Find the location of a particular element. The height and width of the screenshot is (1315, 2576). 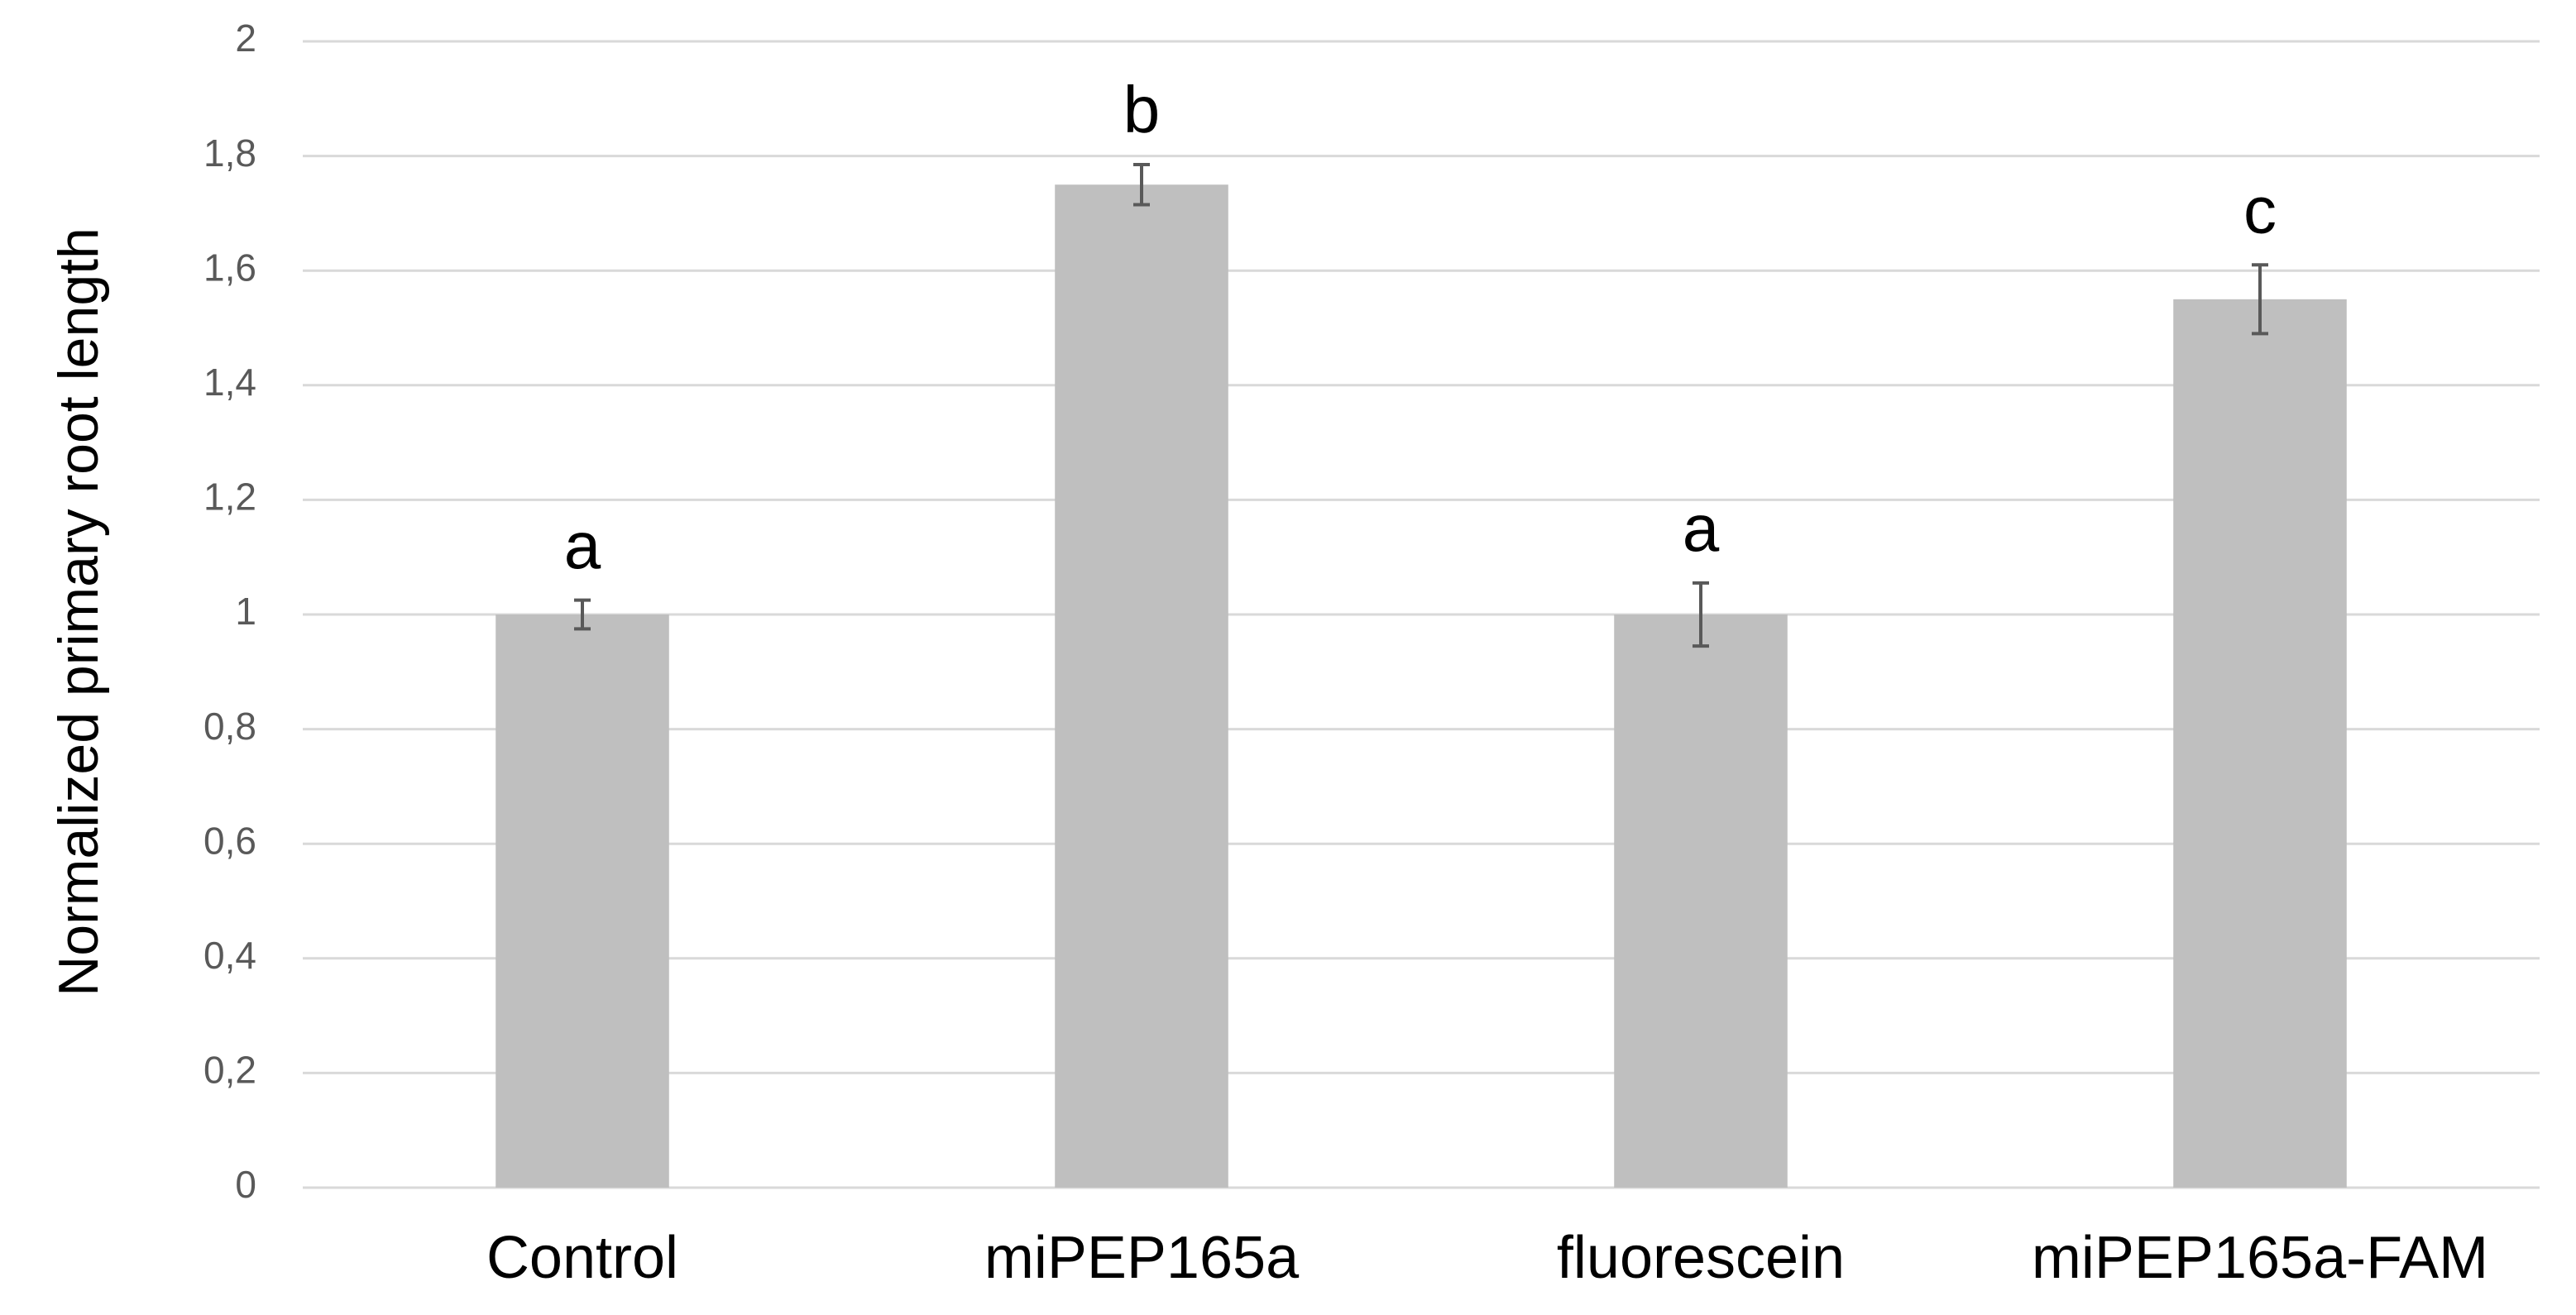

y-tick-label: 0,8 is located at coordinates (229, 726).